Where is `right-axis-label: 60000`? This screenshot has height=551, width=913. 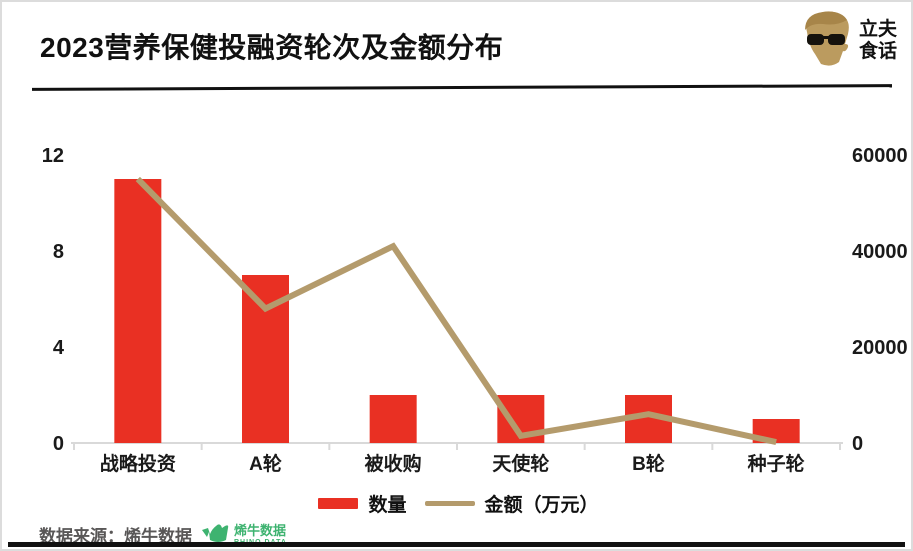
right-axis-label: 60000 is located at coordinates (880, 156).